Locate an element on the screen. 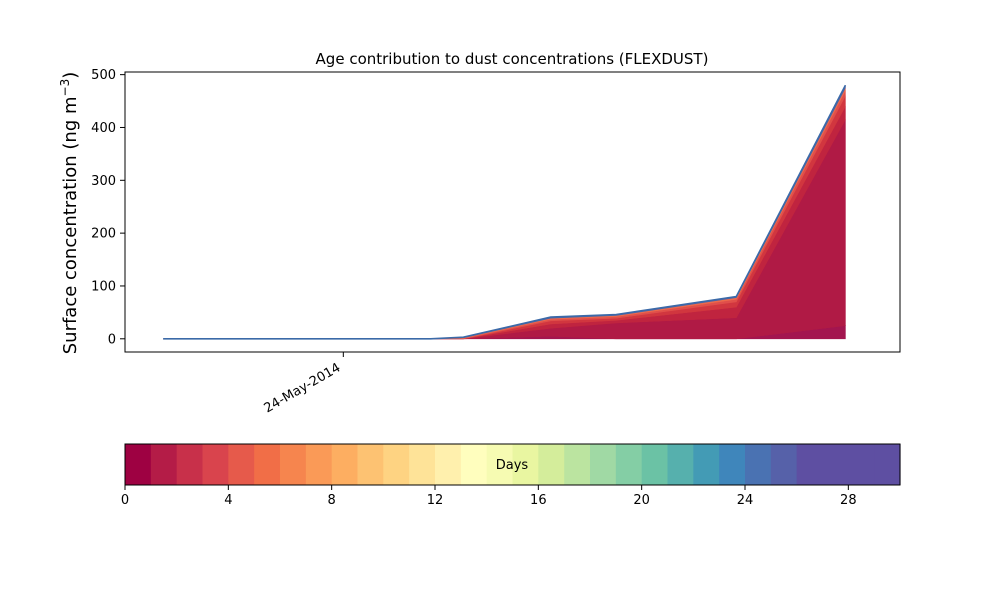  colorbar-tick-label: 16 is located at coordinates (538, 500).